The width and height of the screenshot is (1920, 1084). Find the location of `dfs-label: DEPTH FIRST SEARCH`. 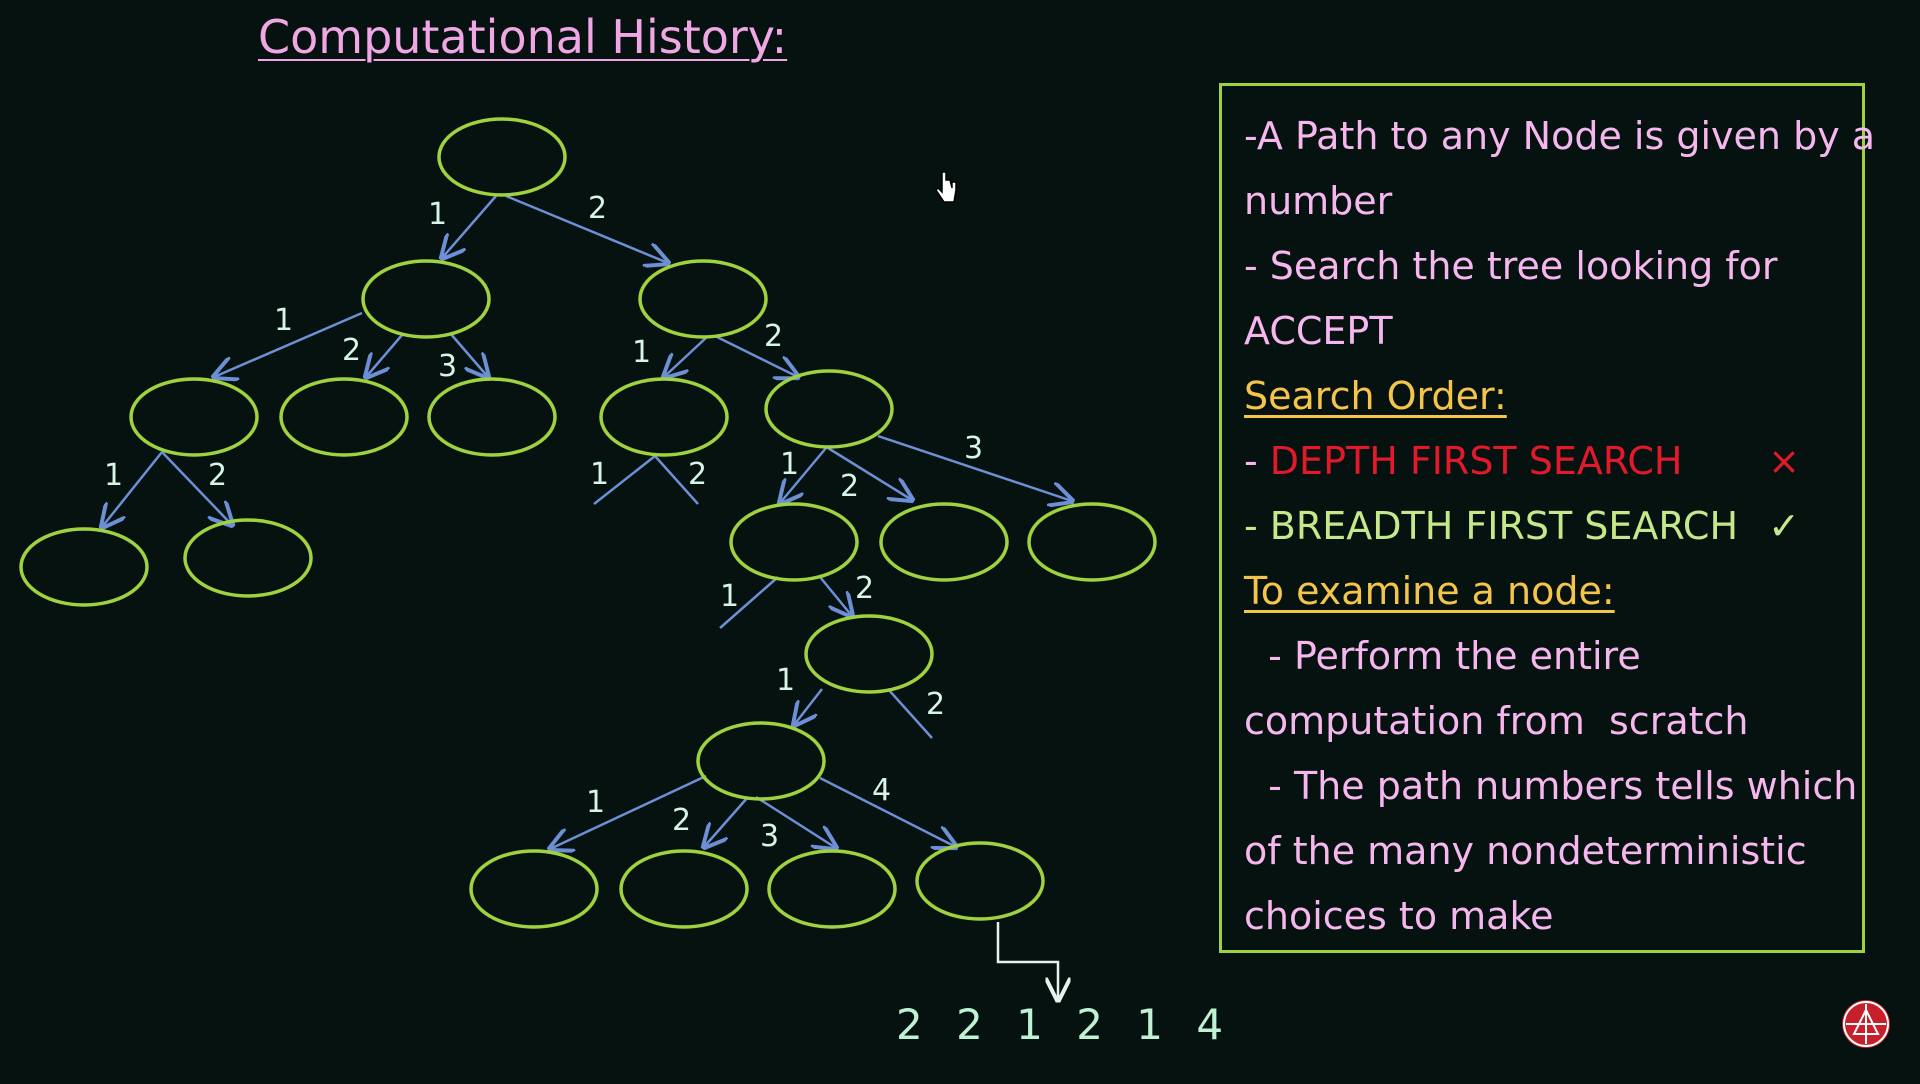

dfs-label: DEPTH FIRST SEARCH is located at coordinates (1476, 461).